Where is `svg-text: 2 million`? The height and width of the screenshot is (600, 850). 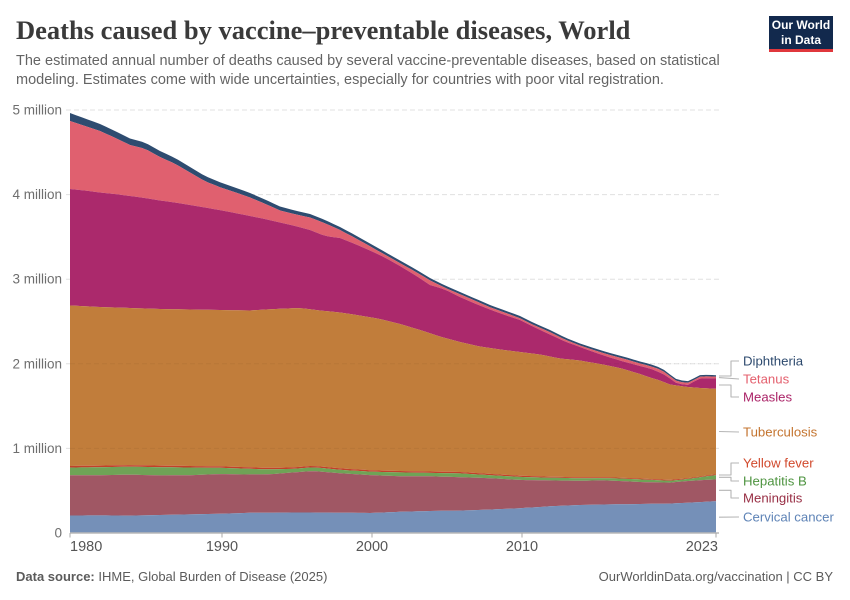 svg-text: 2 million is located at coordinates (37, 363).